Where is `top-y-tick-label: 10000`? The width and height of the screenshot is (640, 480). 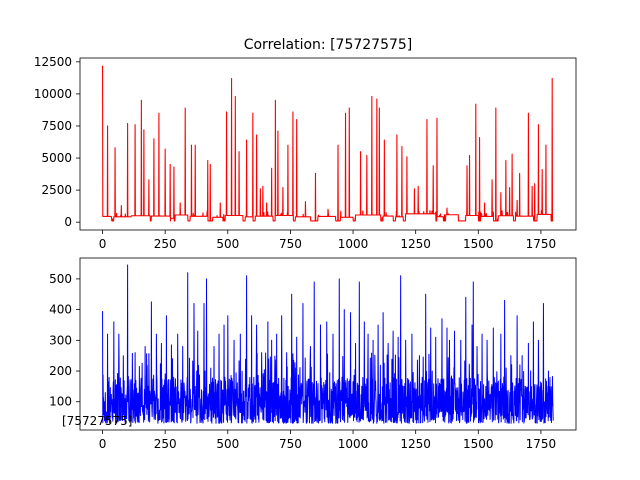 top-y-tick-label: 10000 is located at coordinates (53, 94).